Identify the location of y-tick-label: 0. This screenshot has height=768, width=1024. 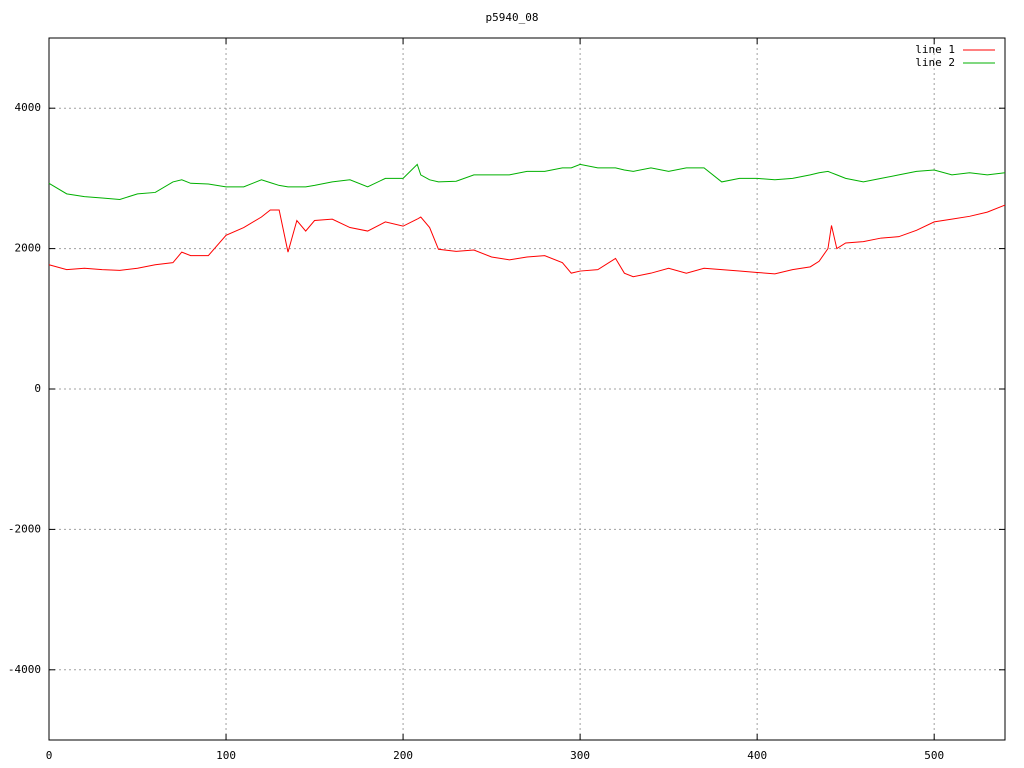
(37, 388).